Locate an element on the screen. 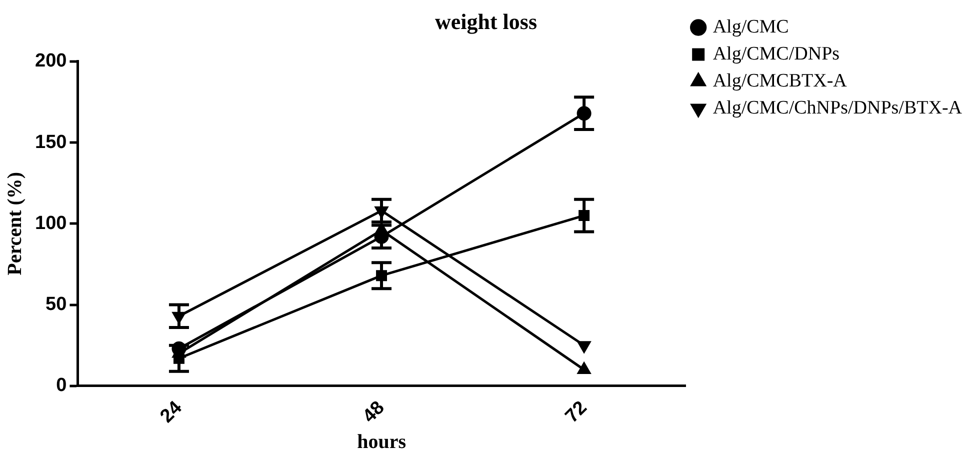 The height and width of the screenshot is (455, 972). y-tick-label: 50 is located at coordinates (56, 305).